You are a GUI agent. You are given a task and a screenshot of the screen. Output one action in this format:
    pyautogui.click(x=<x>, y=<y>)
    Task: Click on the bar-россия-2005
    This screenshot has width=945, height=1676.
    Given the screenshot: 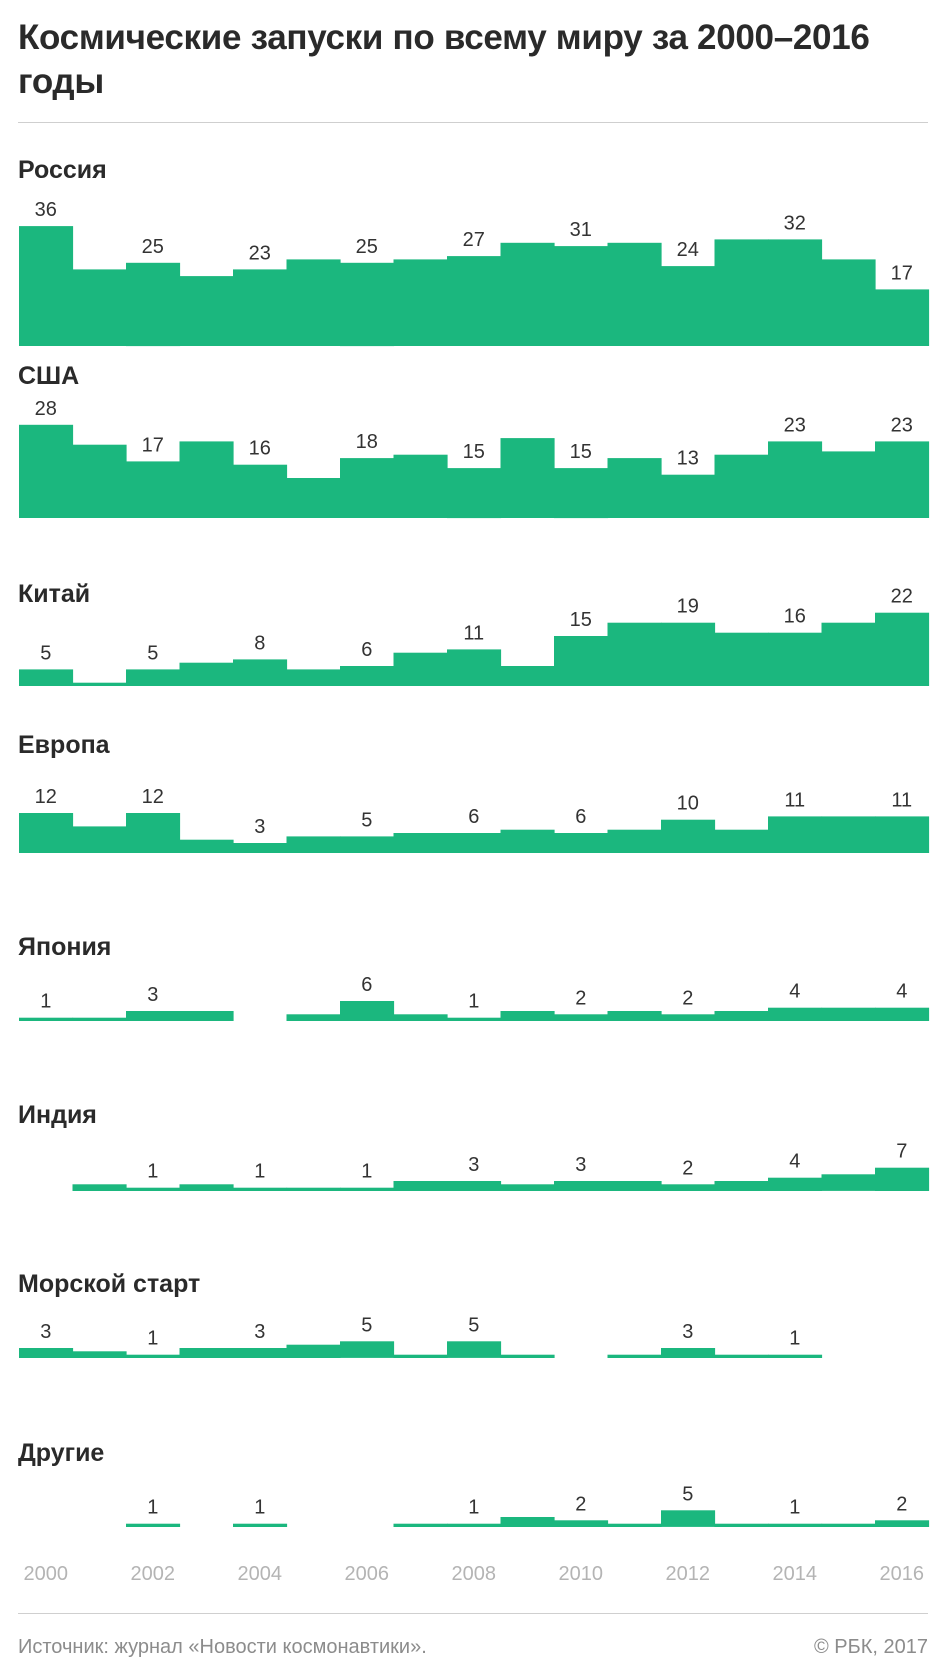 What is the action you would take?
    pyautogui.click(x=313, y=302)
    